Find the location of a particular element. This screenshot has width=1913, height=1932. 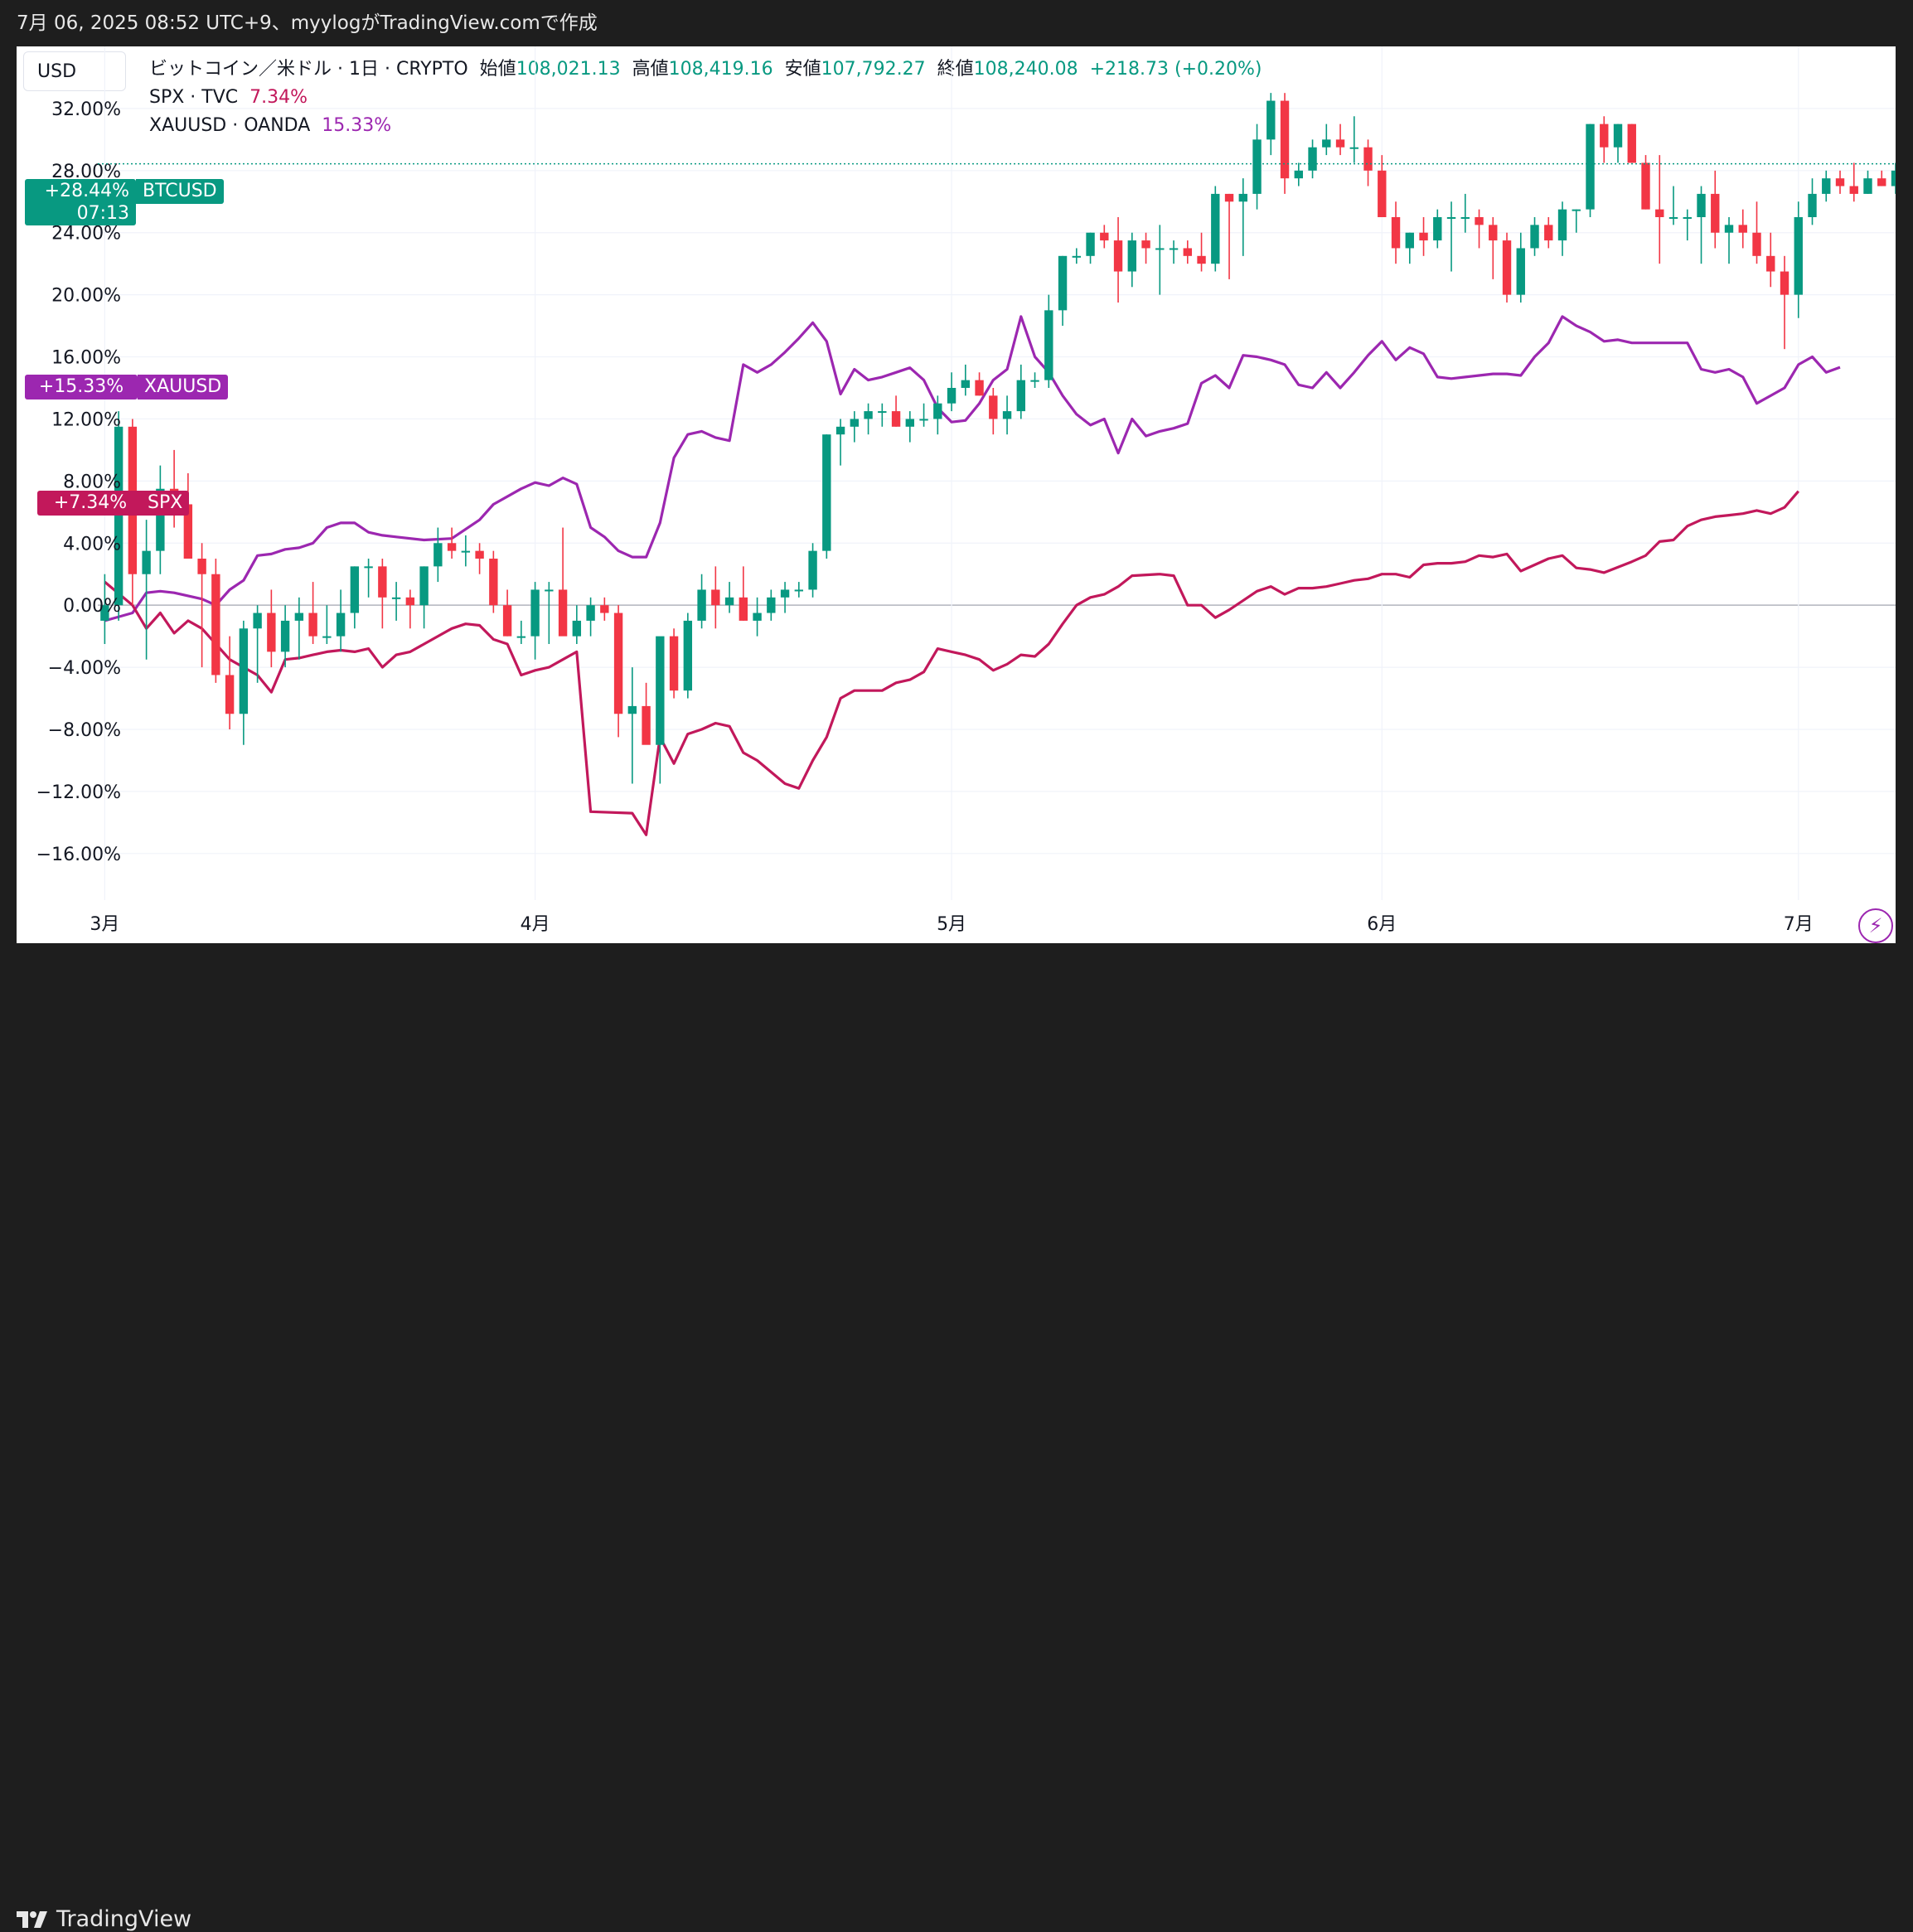

legend-spx: SPX · TVC 7.34% is located at coordinates (228, 97).